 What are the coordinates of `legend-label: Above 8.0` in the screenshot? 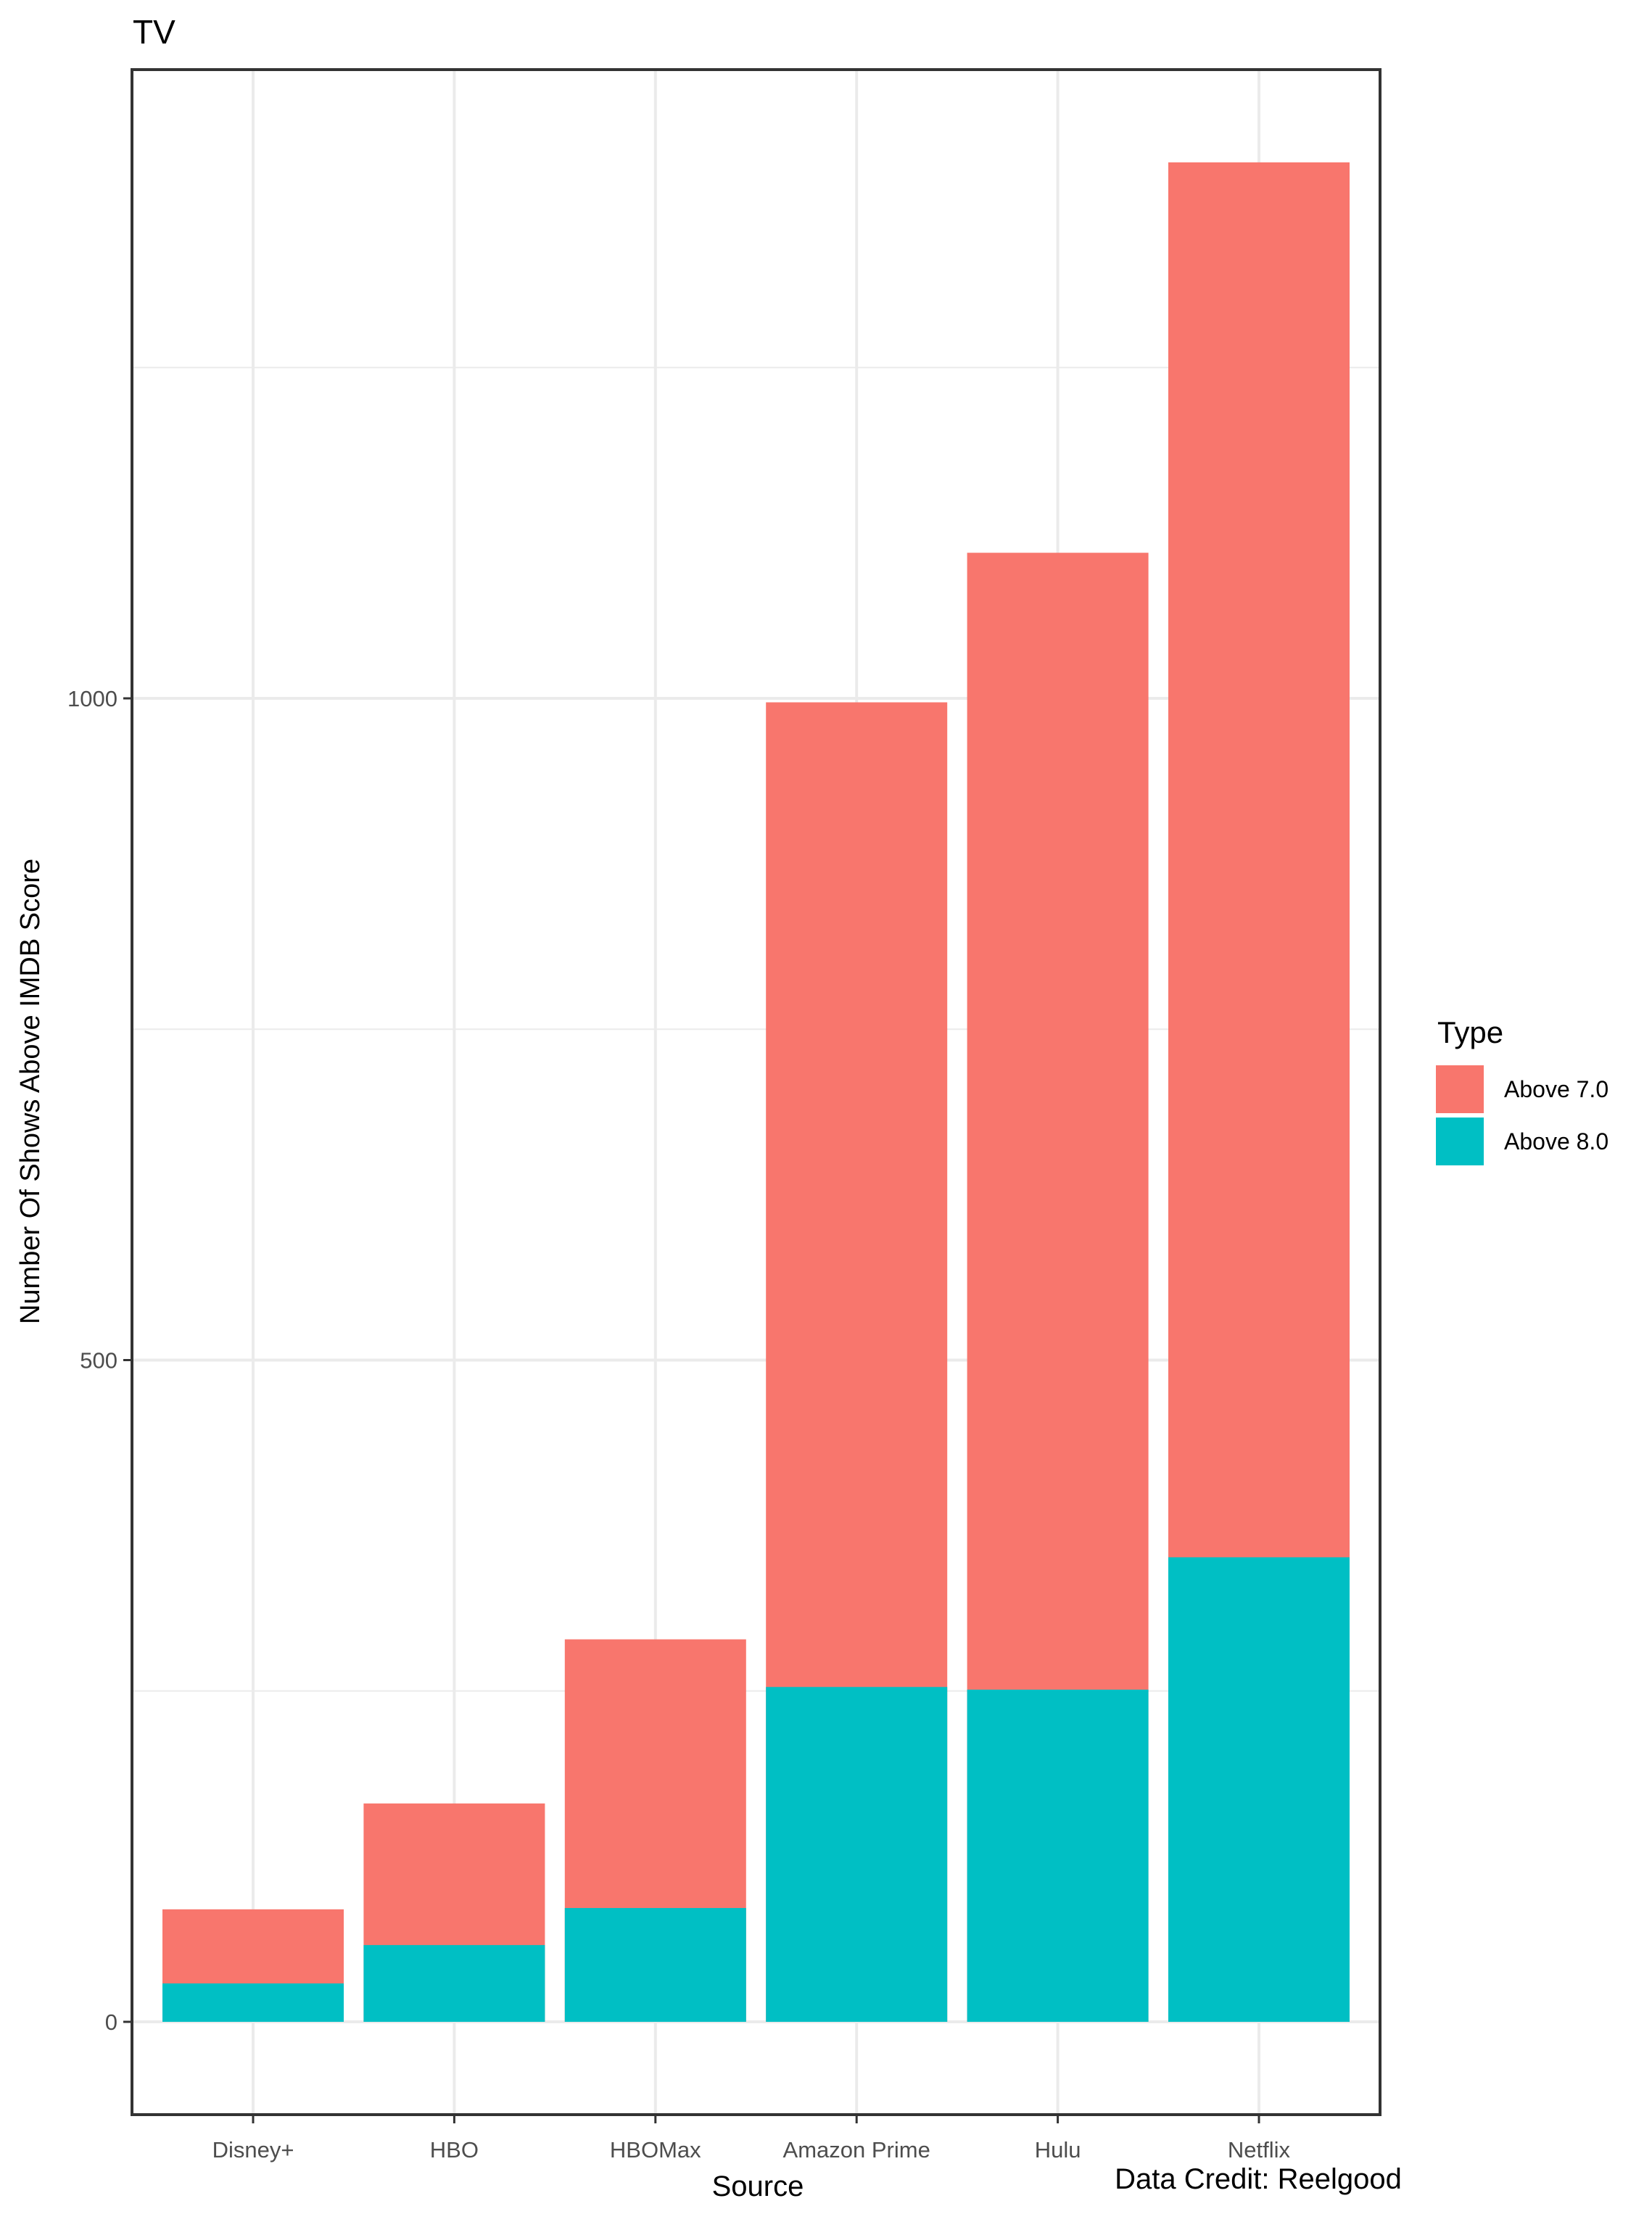 It's located at (1556, 1141).